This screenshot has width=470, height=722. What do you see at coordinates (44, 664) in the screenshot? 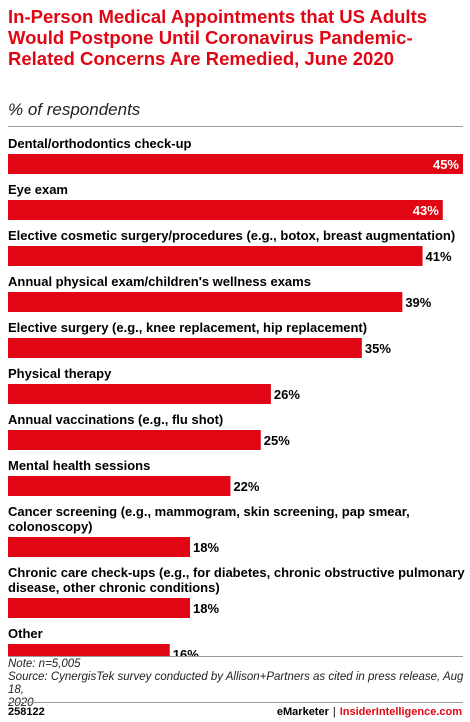
I see `note-text: Note: n=5,005` at bounding box center [44, 664].